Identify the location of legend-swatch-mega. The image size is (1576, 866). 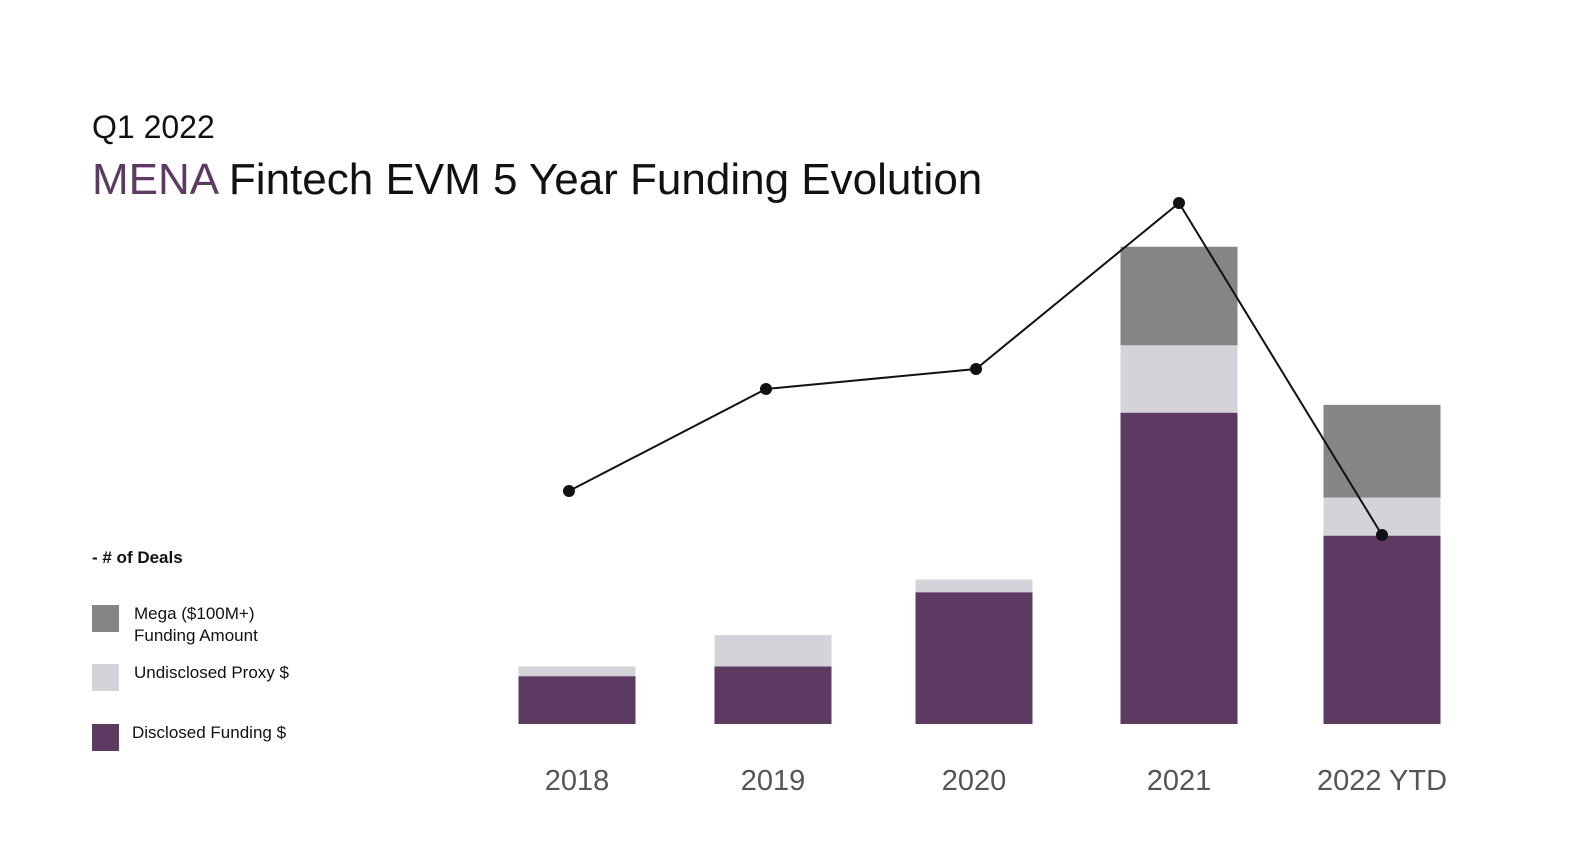
(105, 618).